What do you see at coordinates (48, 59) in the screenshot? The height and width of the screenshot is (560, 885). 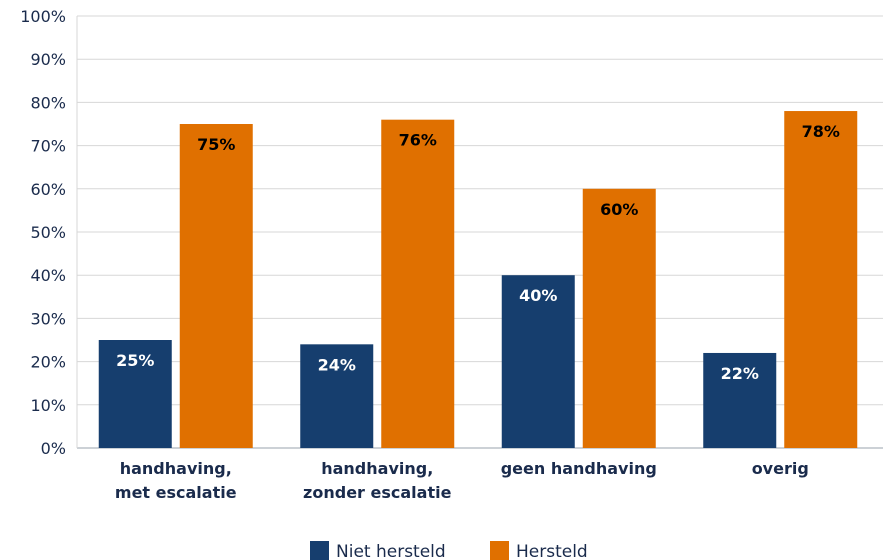 I see `y-tick-label: 90%` at bounding box center [48, 59].